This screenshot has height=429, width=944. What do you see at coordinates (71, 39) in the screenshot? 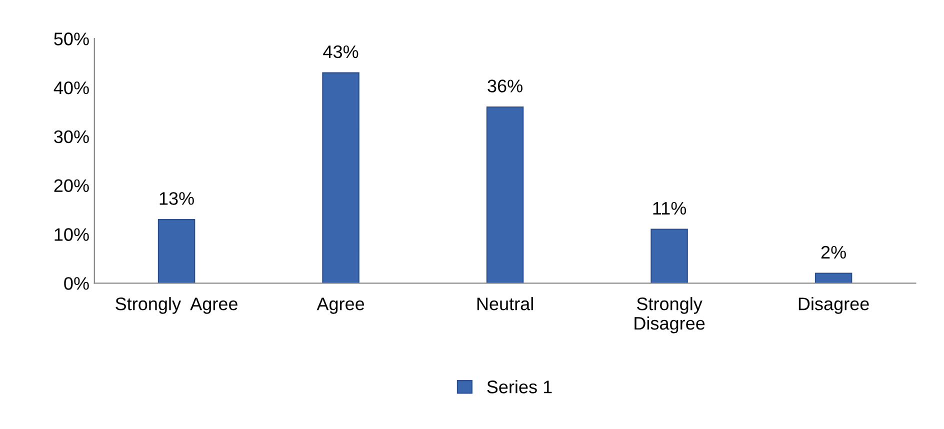
I see `y-tick-label: 50%` at bounding box center [71, 39].